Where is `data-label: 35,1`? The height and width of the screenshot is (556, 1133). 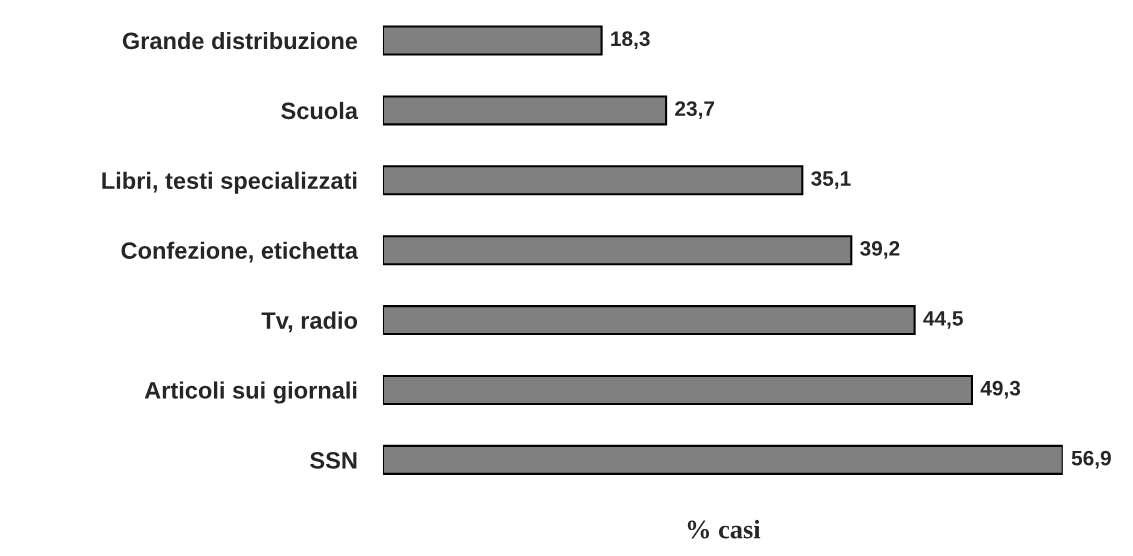
data-label: 35,1 is located at coordinates (831, 180).